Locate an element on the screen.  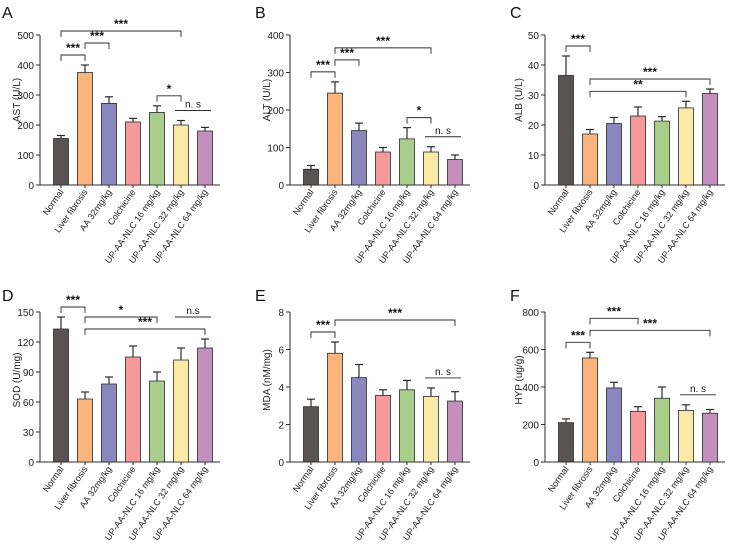
panel-a-label: A is located at coordinates (7, 13).